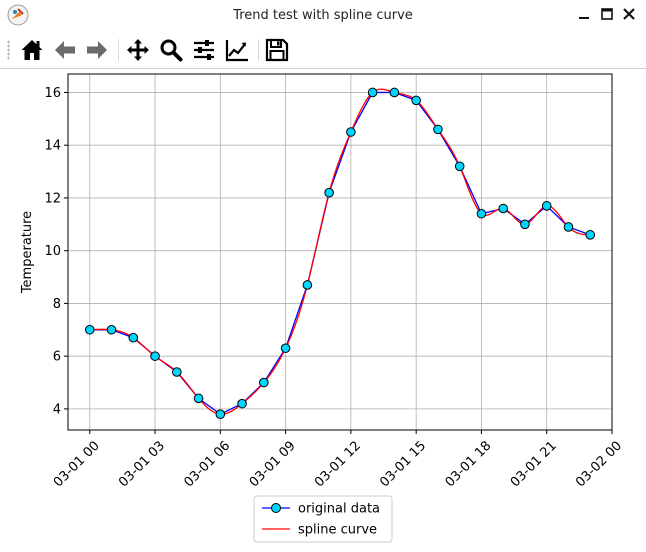 The height and width of the screenshot is (552, 646). Describe the element at coordinates (204, 50) in the screenshot. I see `configure-subplots-icon` at that location.